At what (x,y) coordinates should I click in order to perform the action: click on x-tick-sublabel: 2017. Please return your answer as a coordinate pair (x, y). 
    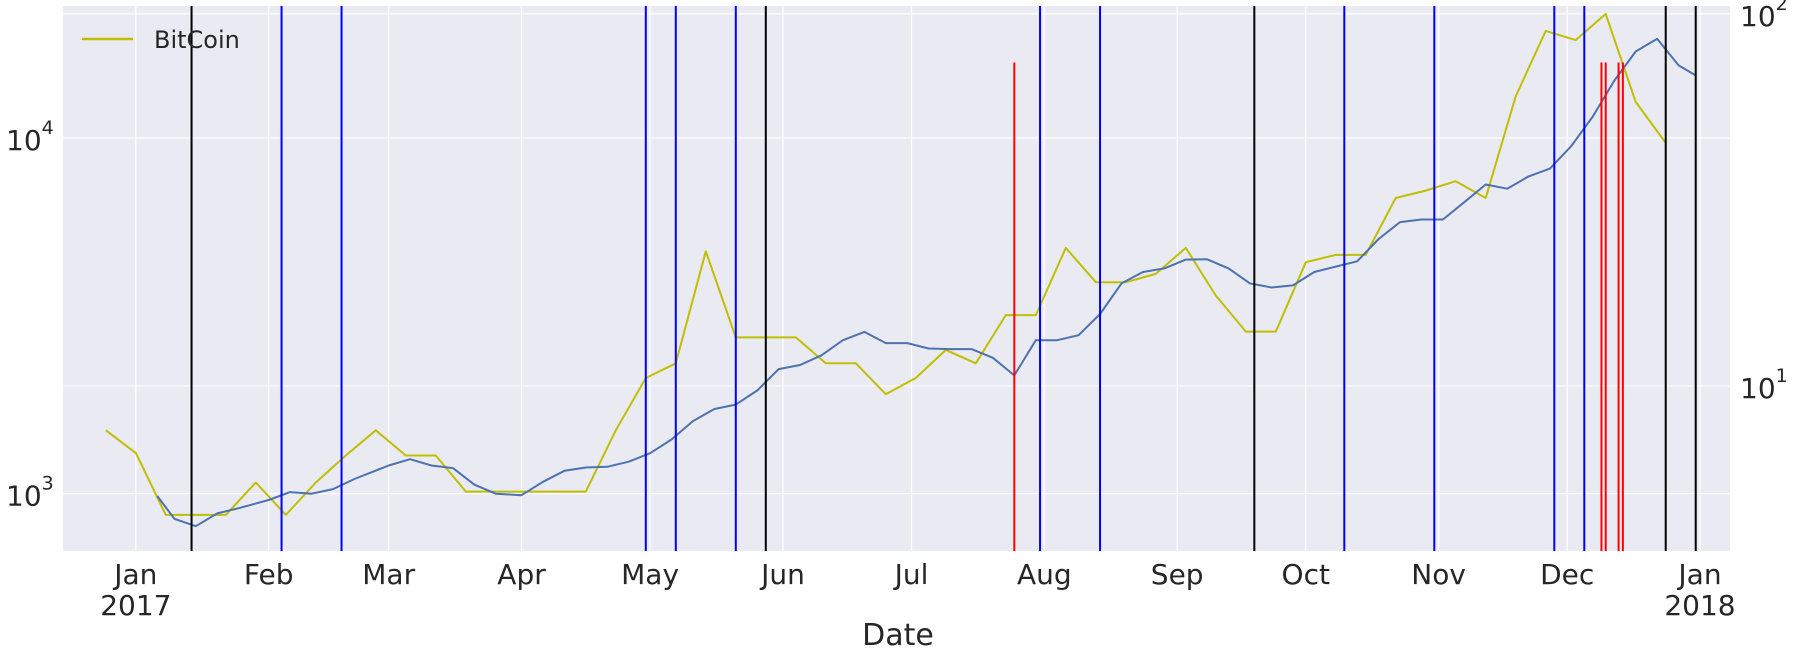
    Looking at the image, I should click on (135, 605).